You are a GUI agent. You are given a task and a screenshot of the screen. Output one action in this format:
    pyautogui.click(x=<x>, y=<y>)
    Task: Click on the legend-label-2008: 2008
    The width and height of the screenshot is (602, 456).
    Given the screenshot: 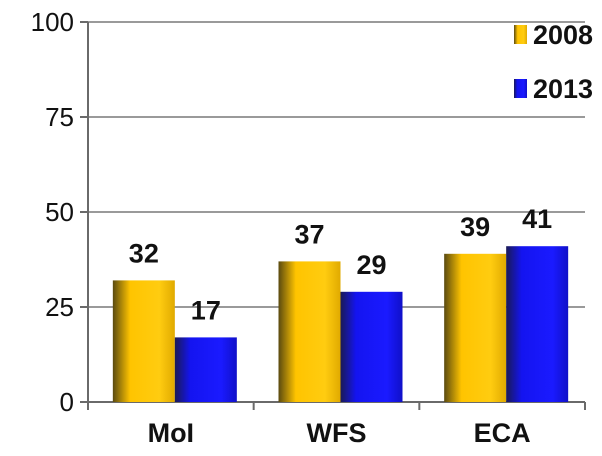 What is the action you would take?
    pyautogui.click(x=563, y=35)
    